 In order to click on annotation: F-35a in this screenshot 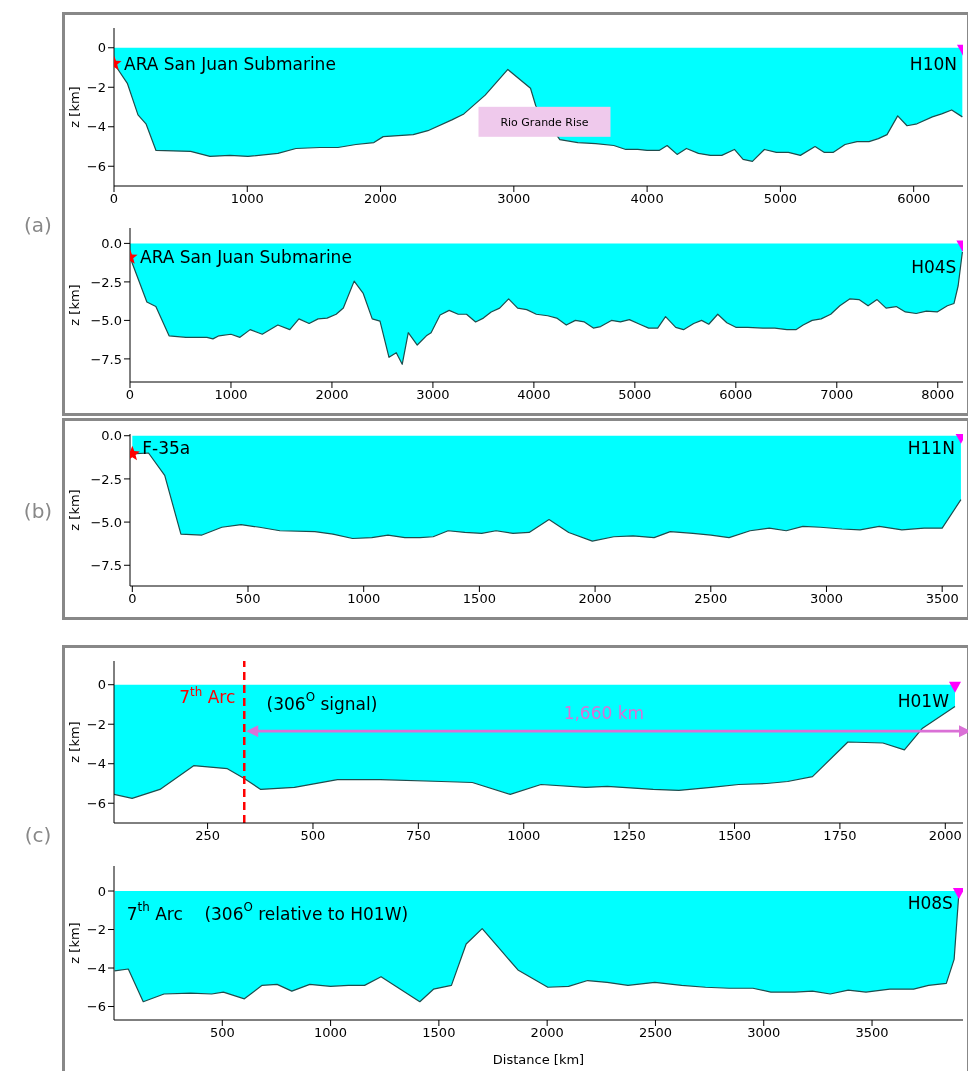, I will do `click(166, 447)`.